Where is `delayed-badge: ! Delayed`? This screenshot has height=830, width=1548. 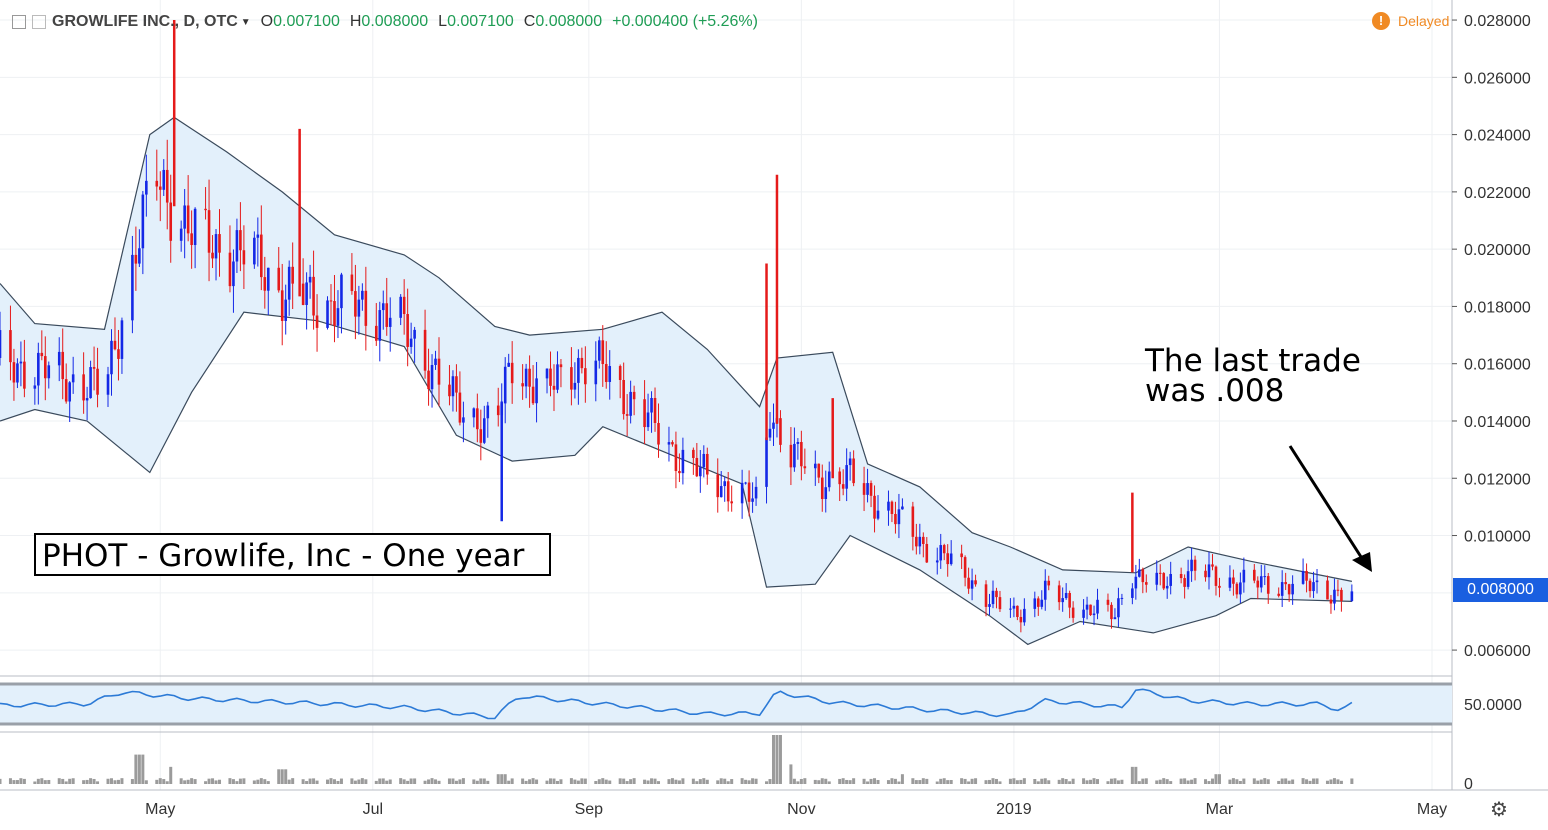 delayed-badge: ! Delayed is located at coordinates (1410, 21).